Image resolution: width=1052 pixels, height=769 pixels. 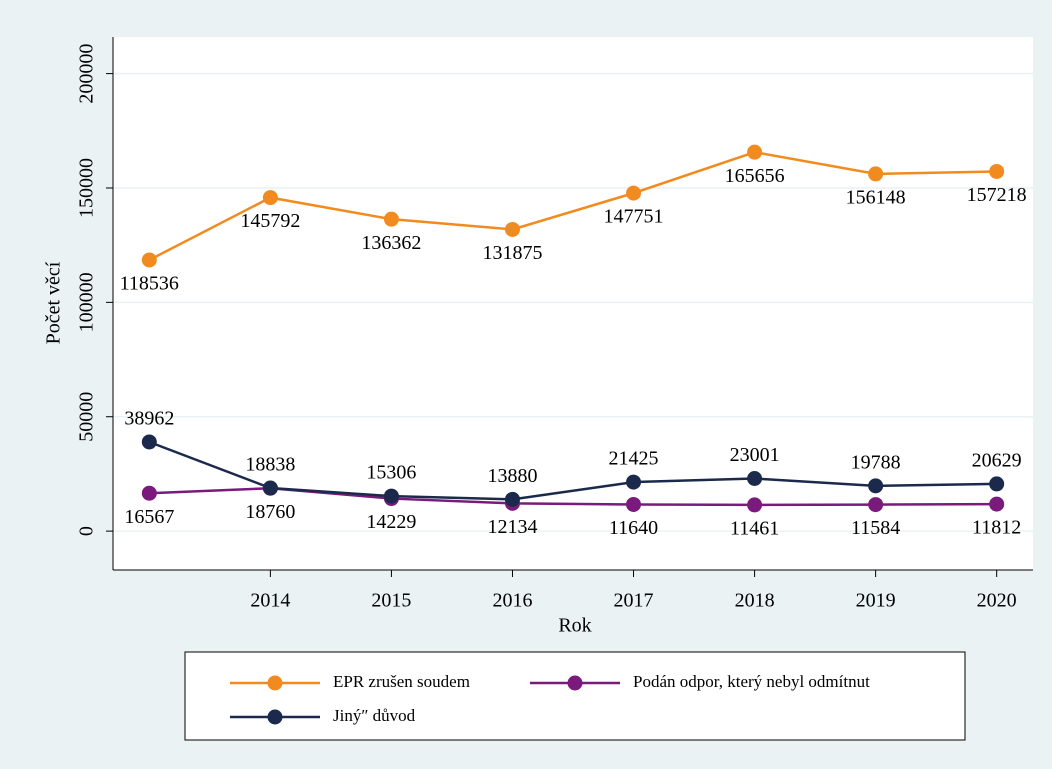 What do you see at coordinates (755, 455) in the screenshot?
I see `data-label: 23001` at bounding box center [755, 455].